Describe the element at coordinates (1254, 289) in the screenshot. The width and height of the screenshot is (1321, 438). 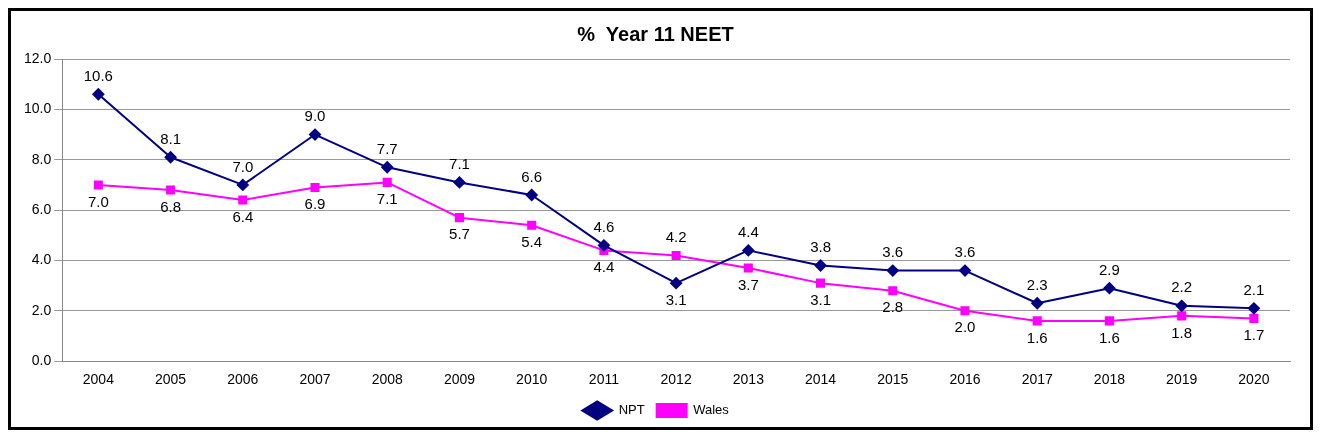
I see `data-label: 2.1` at that location.